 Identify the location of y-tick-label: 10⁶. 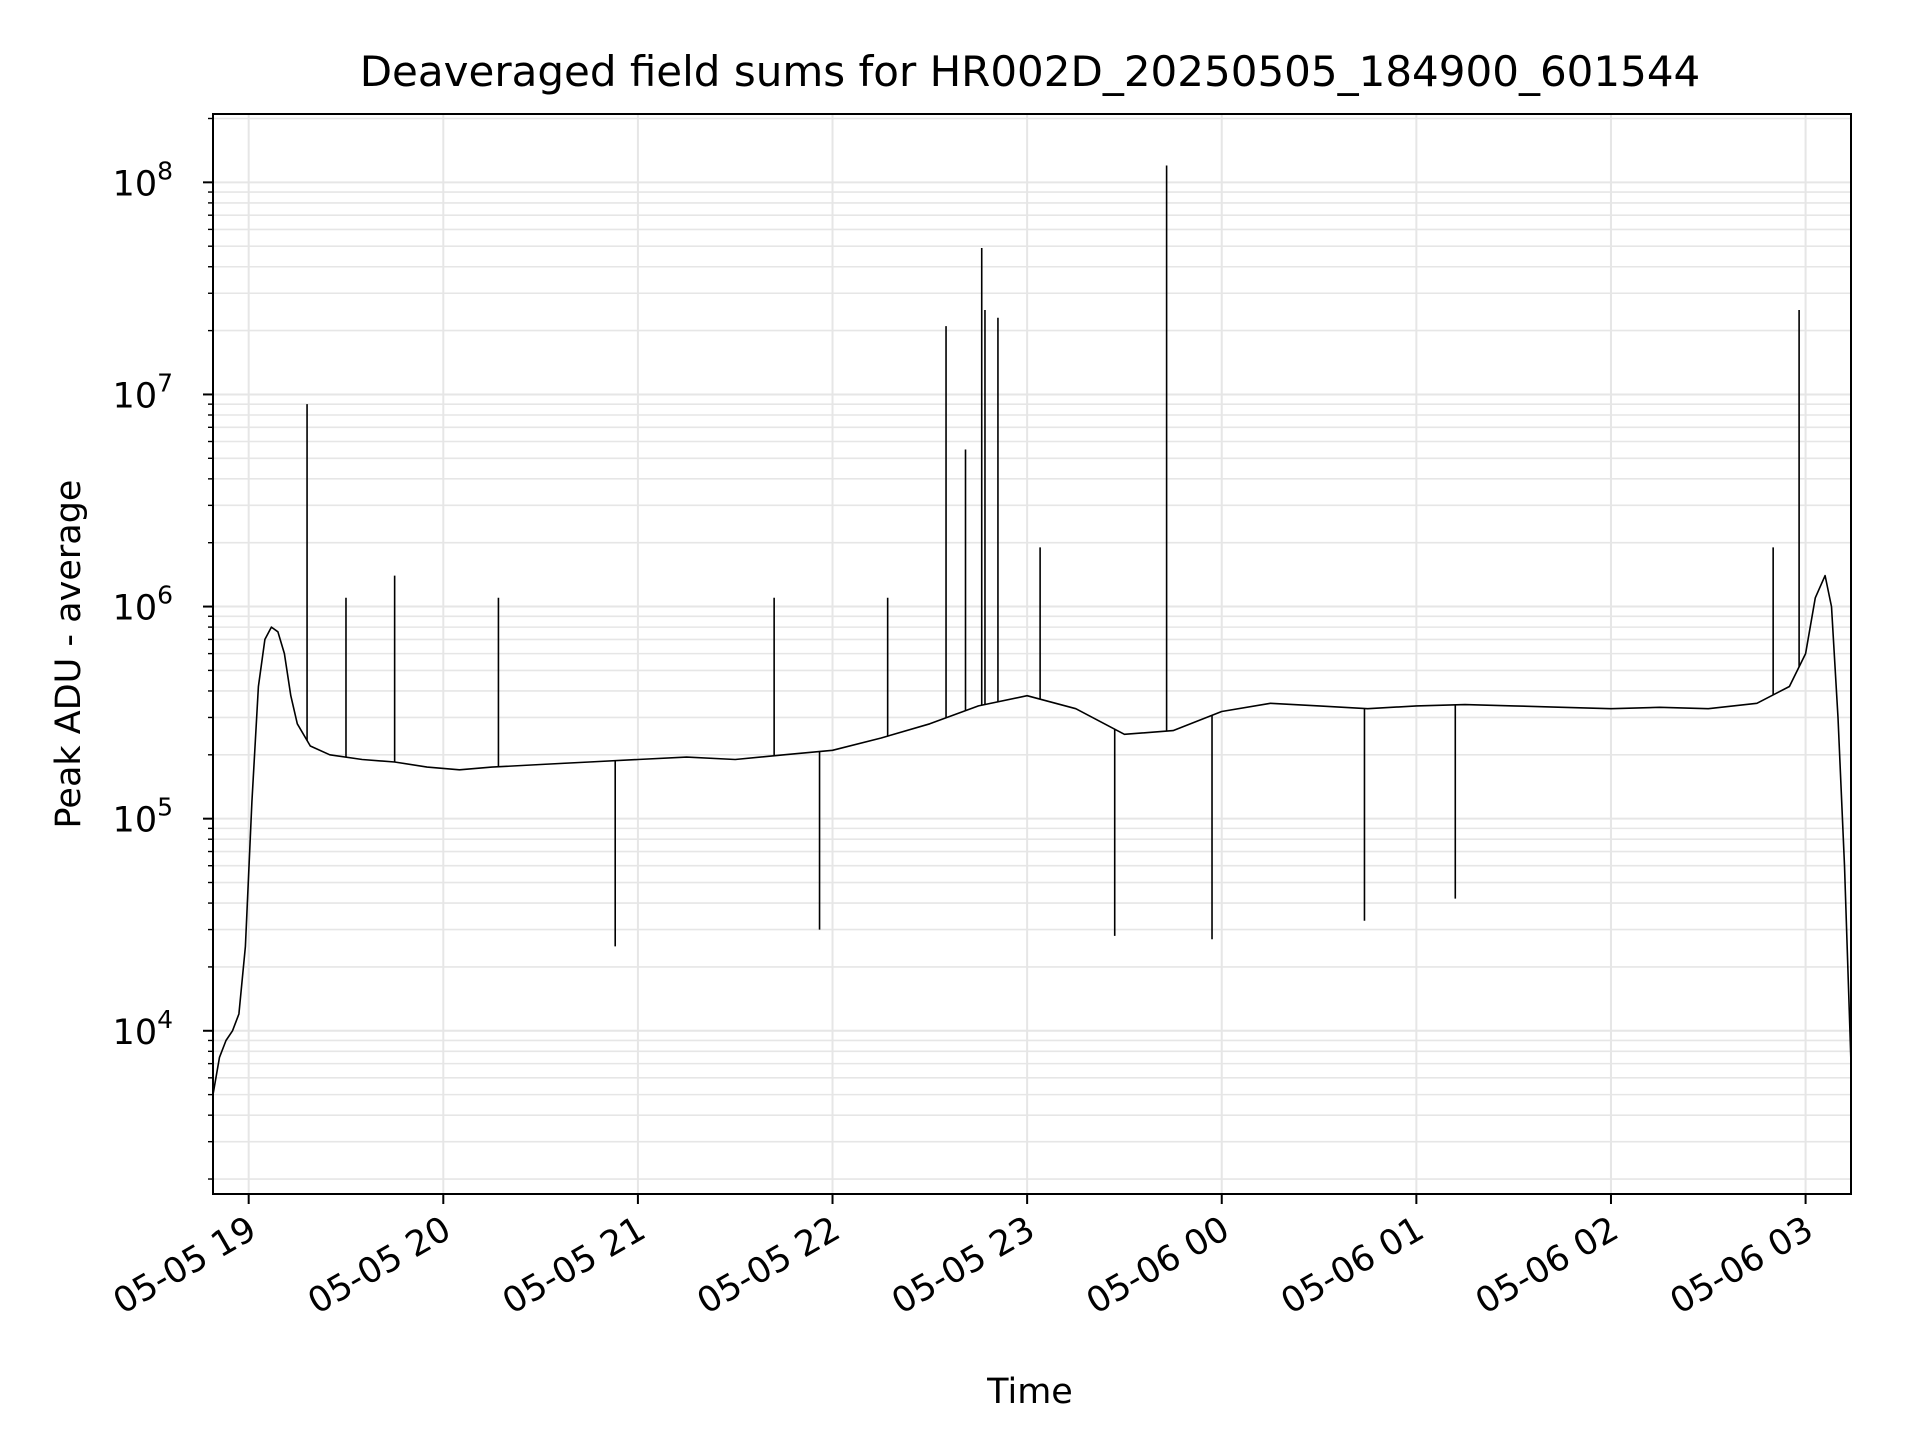
(143, 605).